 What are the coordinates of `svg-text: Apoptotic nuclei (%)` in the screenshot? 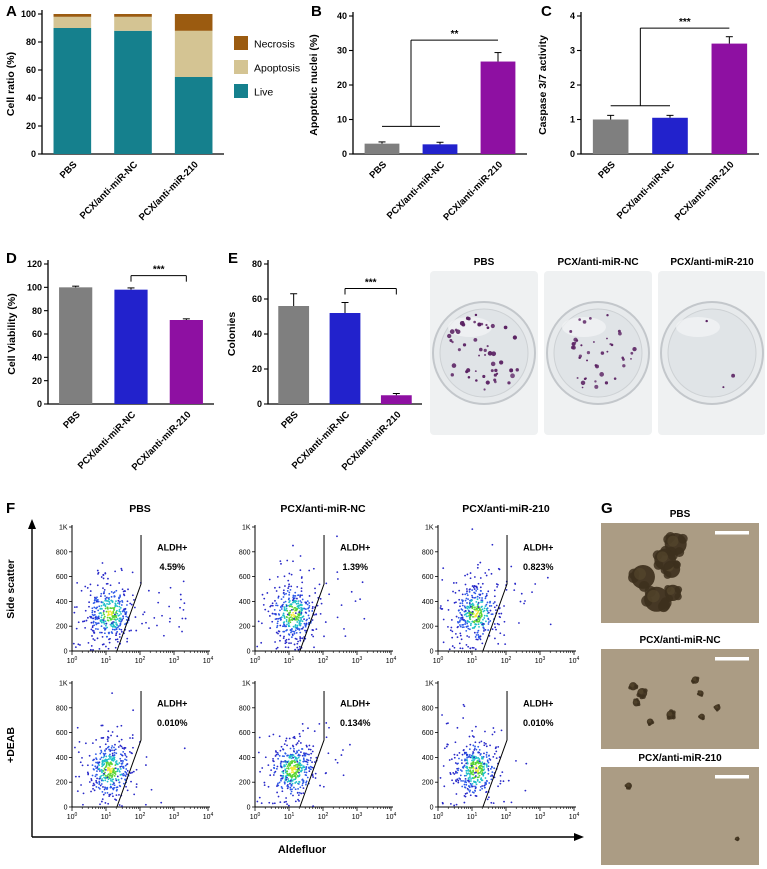 It's located at (314, 85).